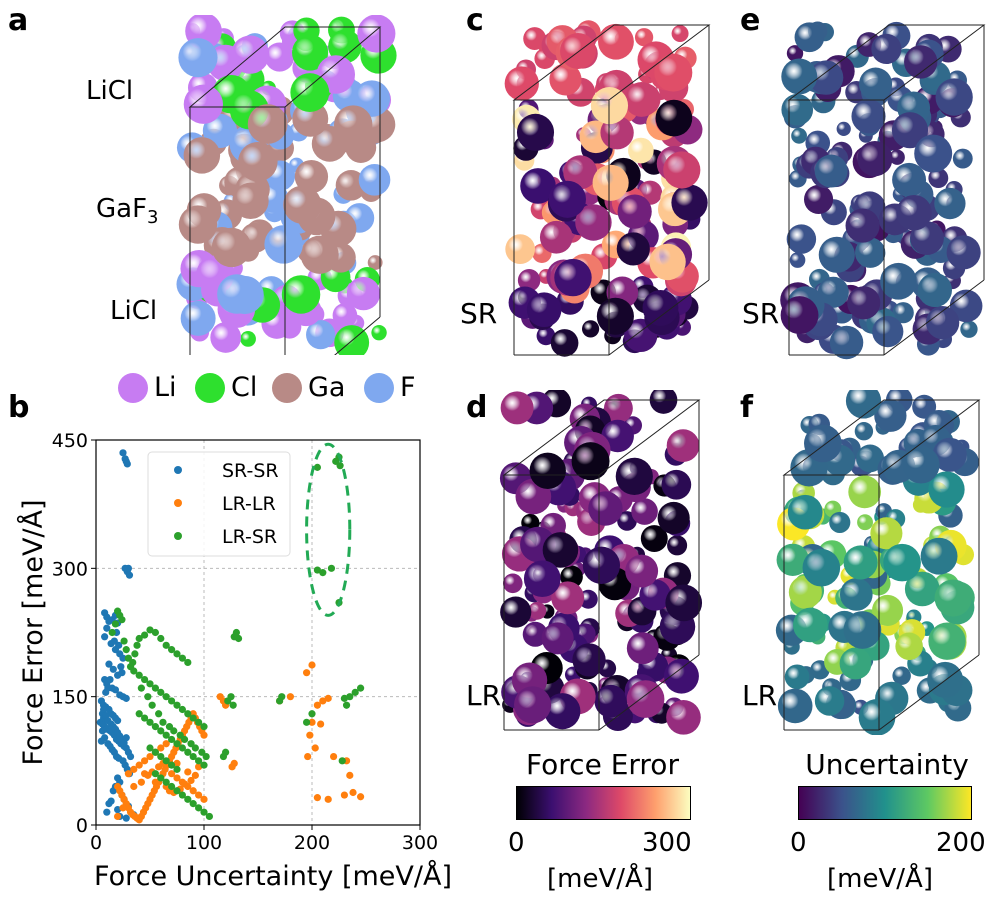 The image size is (989, 903). What do you see at coordinates (153, 218) in the screenshot?
I see `label-gaf3-sub: 3` at bounding box center [153, 218].